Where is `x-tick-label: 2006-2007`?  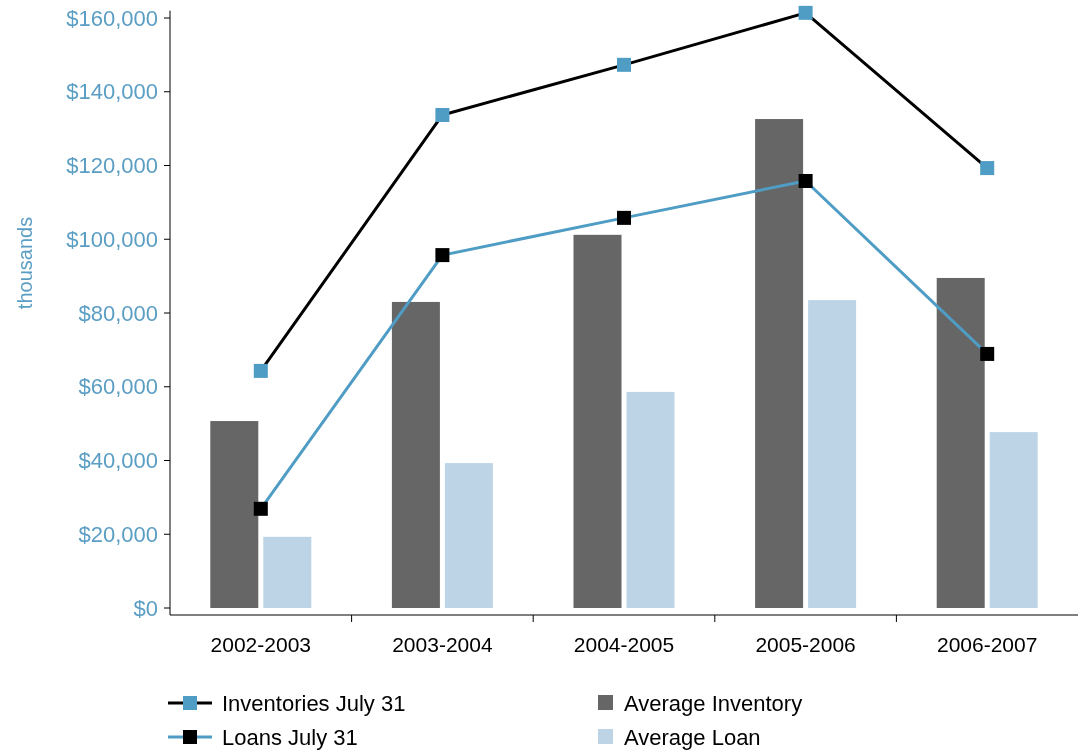
x-tick-label: 2006-2007 is located at coordinates (987, 644).